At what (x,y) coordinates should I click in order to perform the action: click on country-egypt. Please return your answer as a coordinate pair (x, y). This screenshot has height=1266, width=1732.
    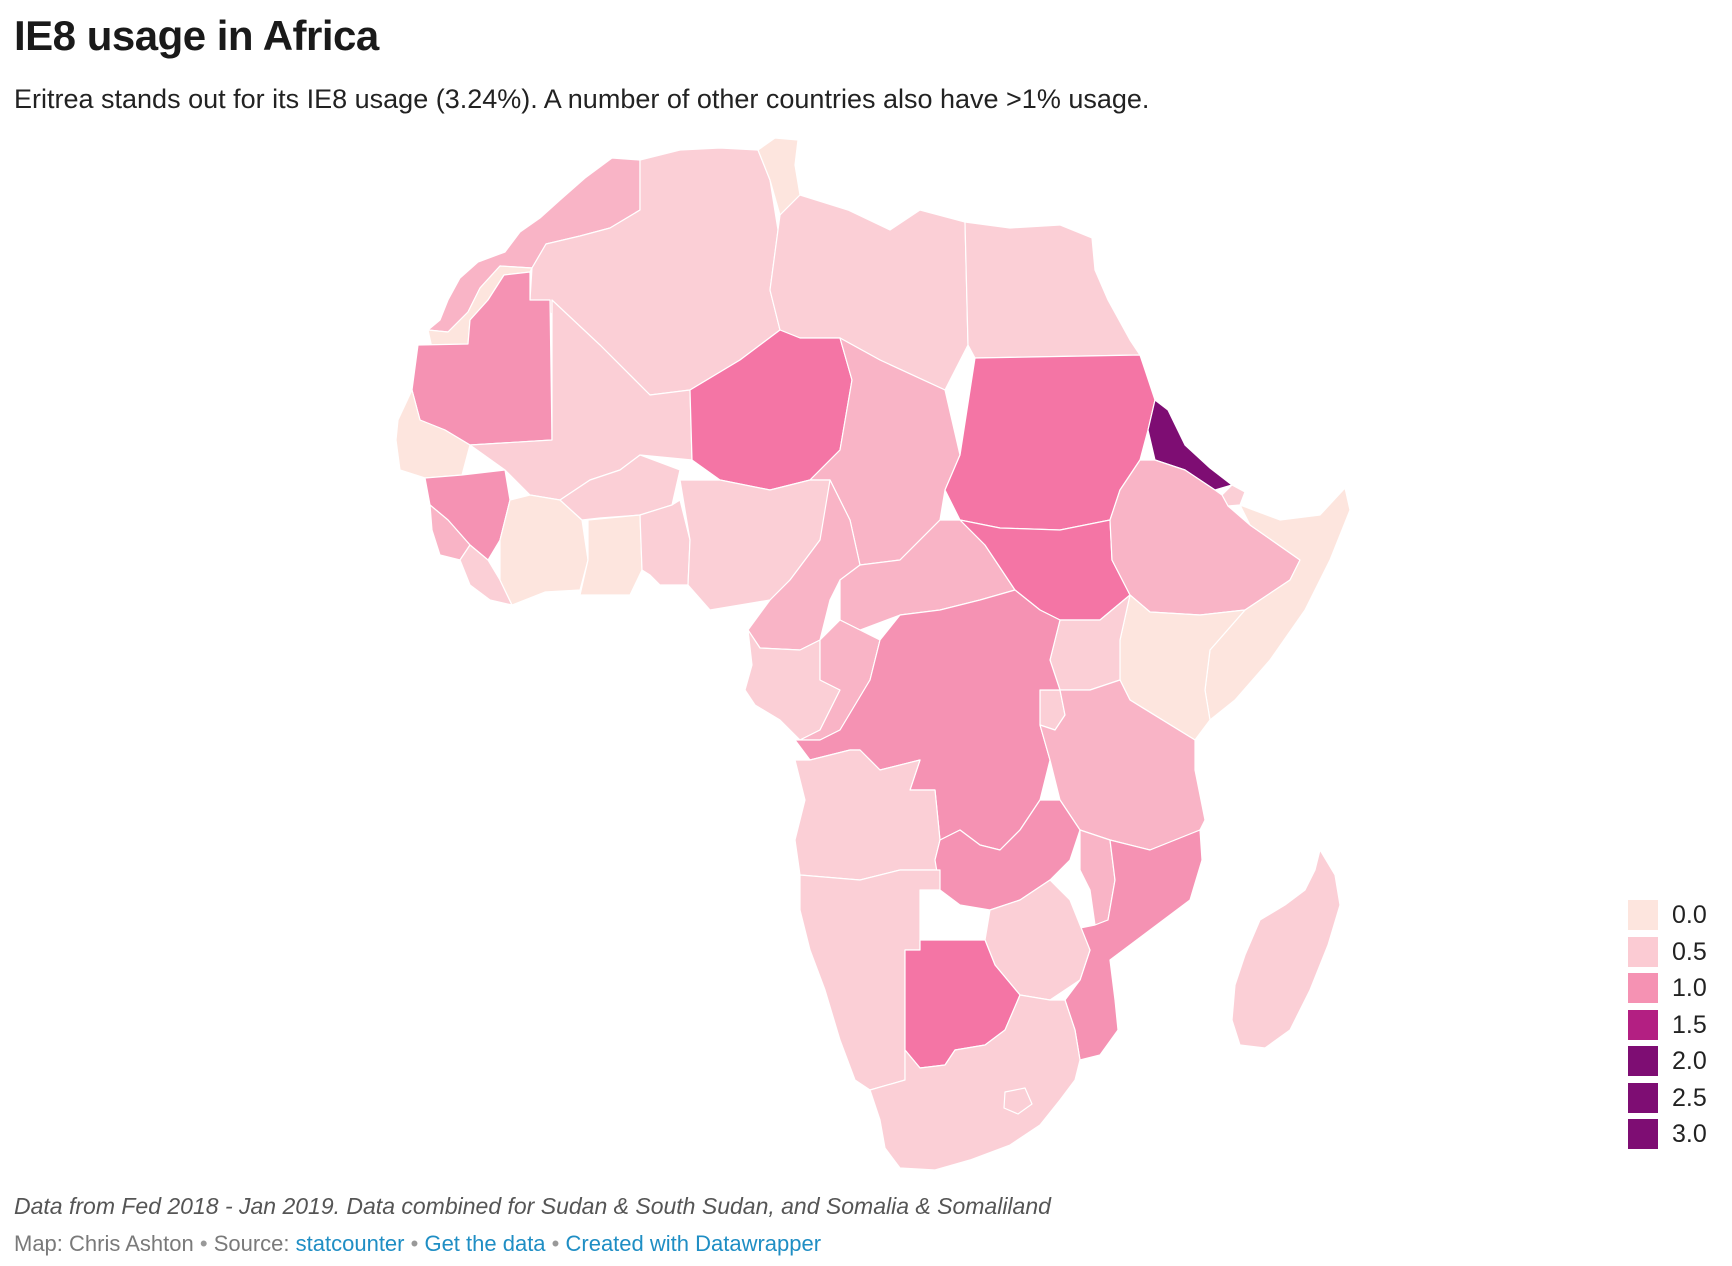
    Looking at the image, I should click on (1052, 290).